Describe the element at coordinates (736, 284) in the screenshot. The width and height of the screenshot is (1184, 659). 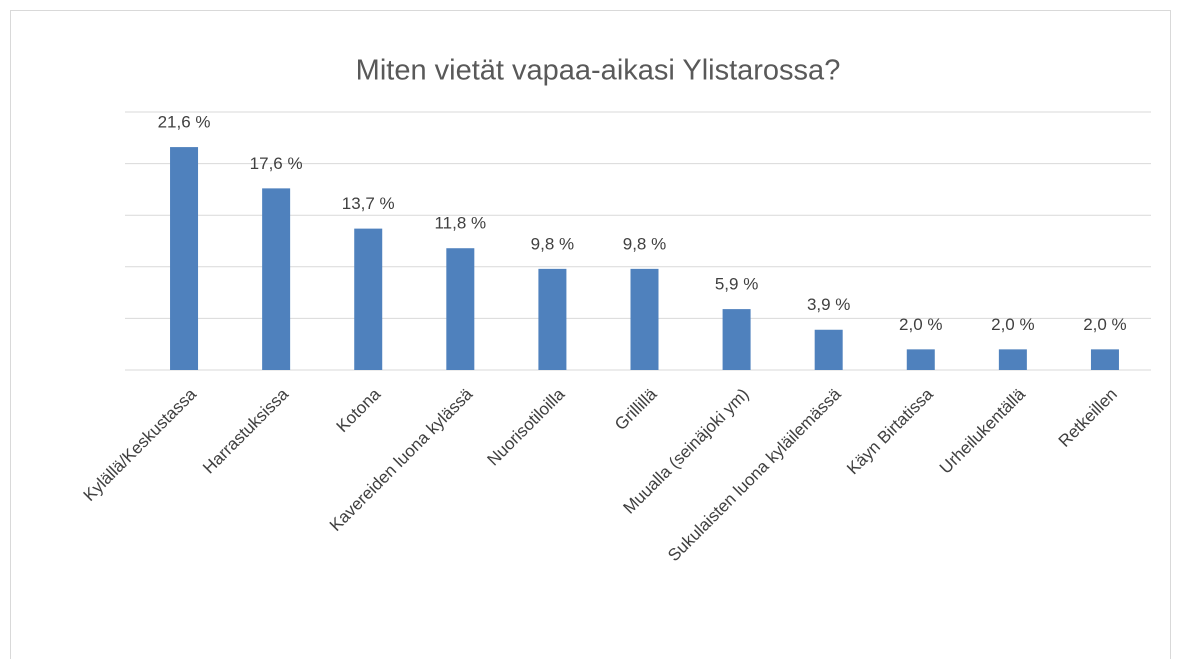
I see `data-label: 5,9 %` at that location.